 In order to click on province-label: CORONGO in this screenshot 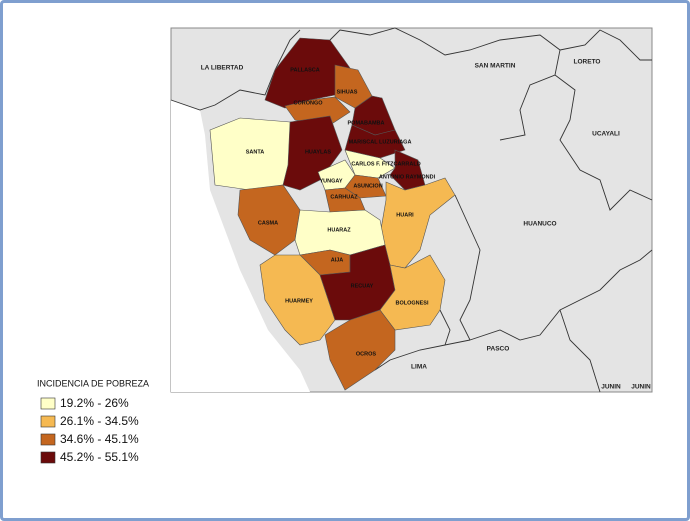, I will do `click(308, 103)`.